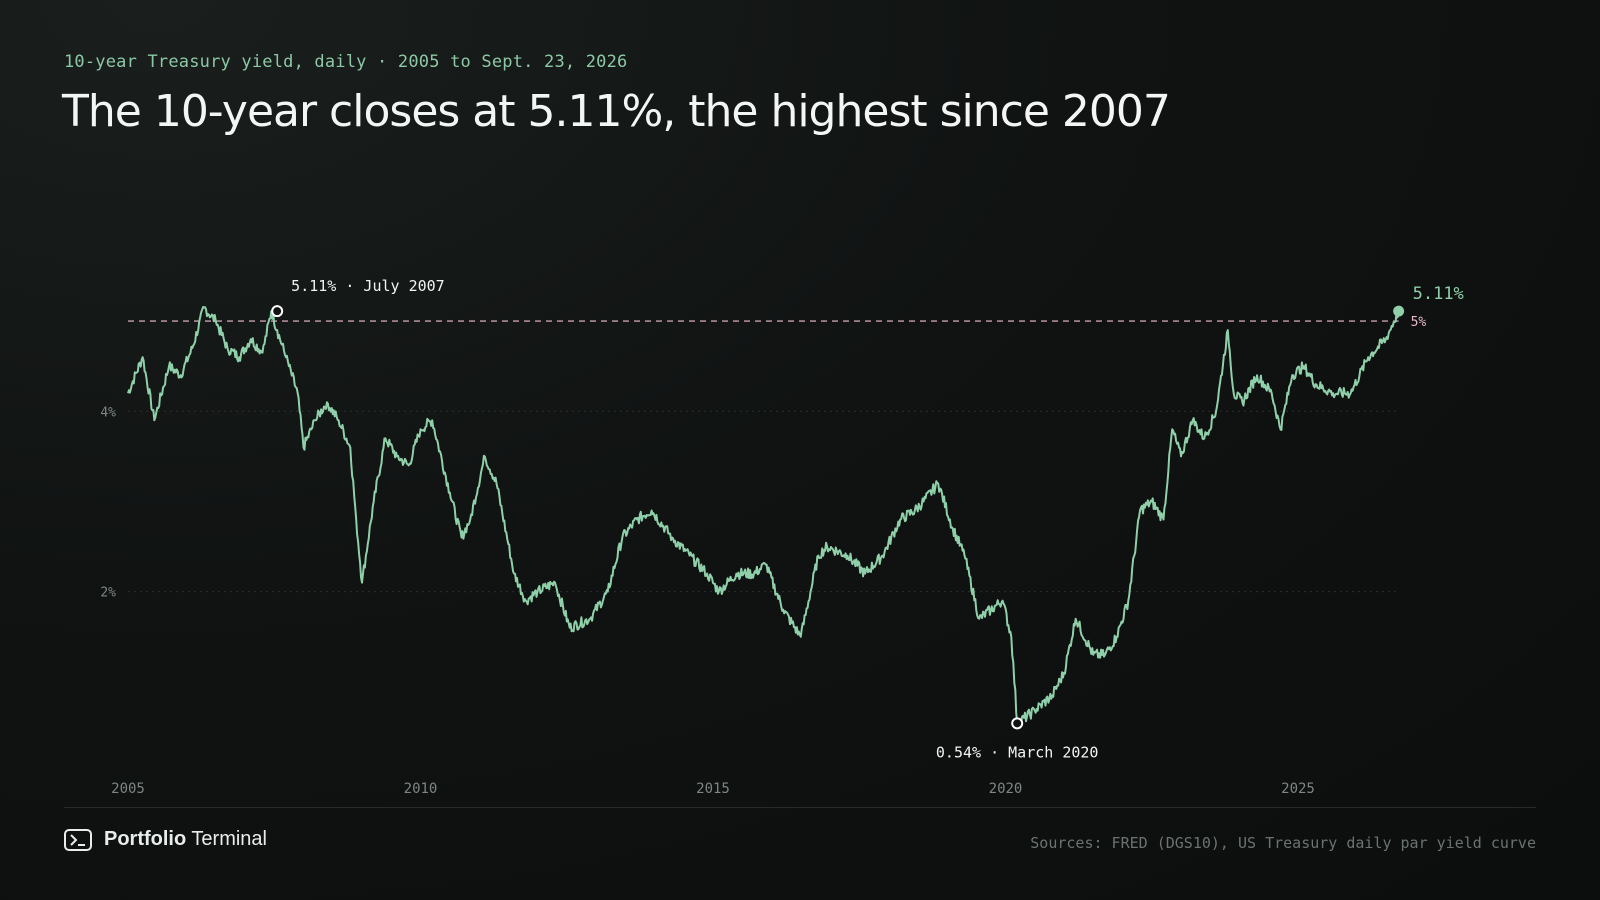 This screenshot has width=1600, height=900. Describe the element at coordinates (1298, 789) in the screenshot. I see `x-tick-label: 2025` at that location.